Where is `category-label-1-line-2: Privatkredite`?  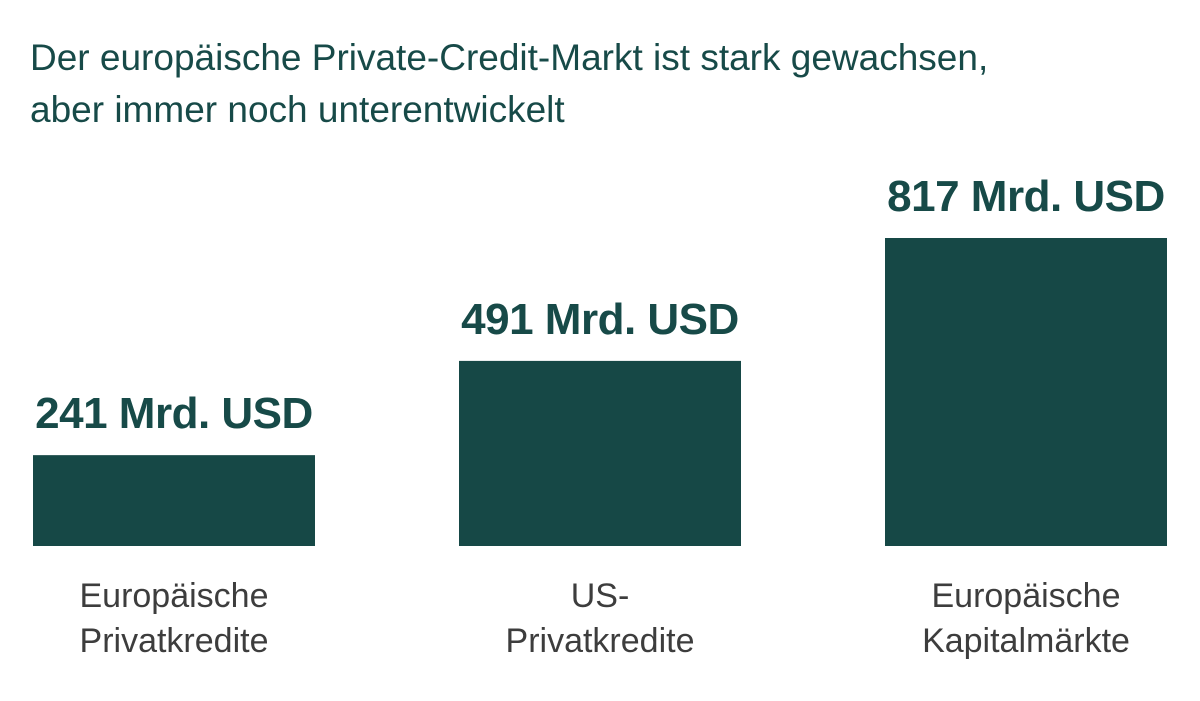
category-label-1-line-2: Privatkredite is located at coordinates (174, 641).